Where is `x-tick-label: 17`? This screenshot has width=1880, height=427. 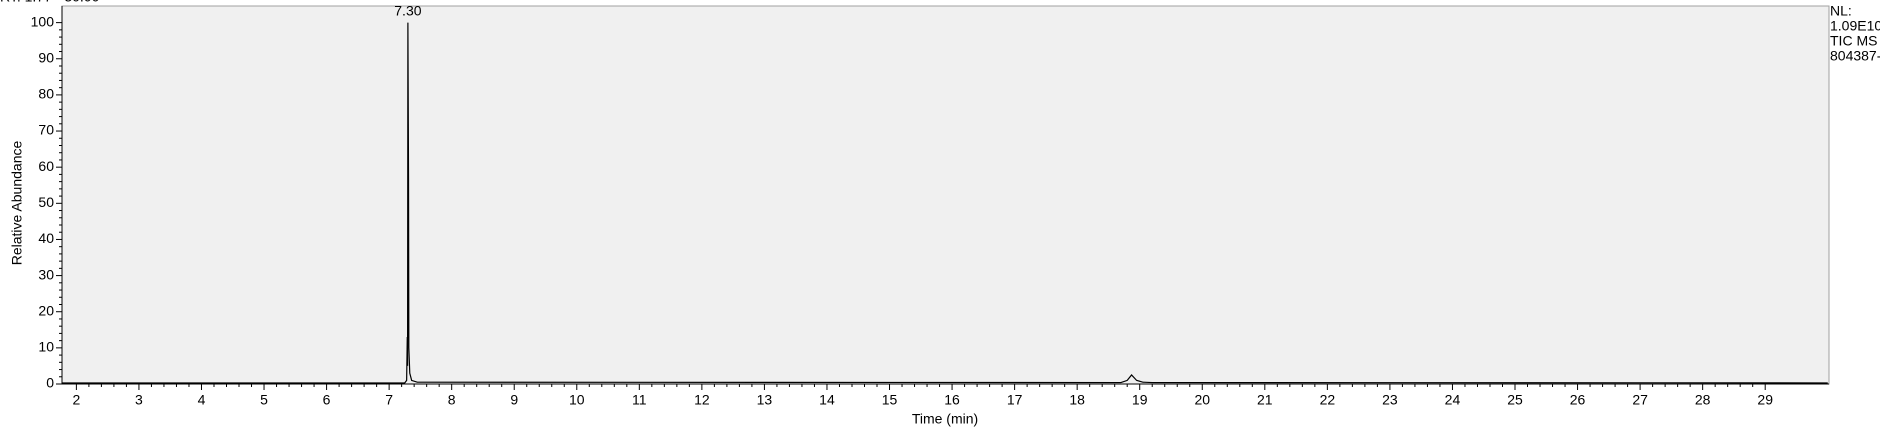
x-tick-label: 17 is located at coordinates (1015, 400).